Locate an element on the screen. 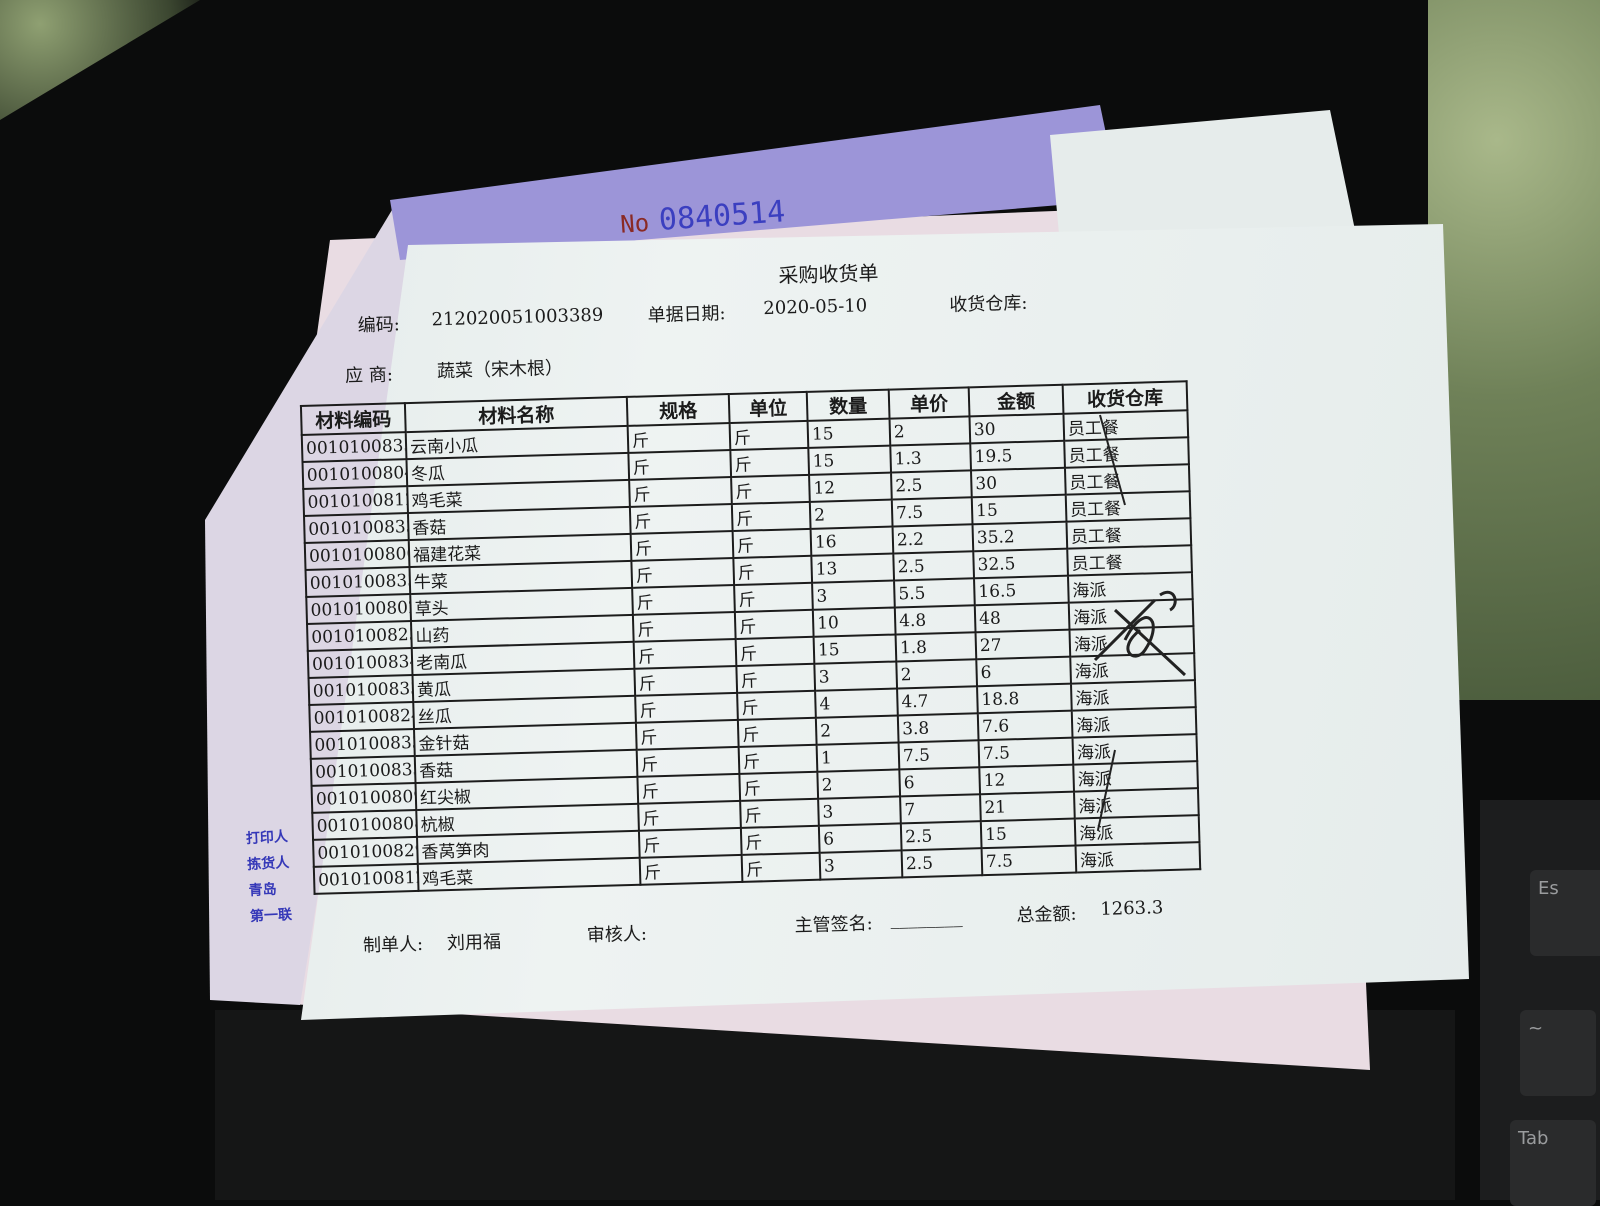  column-header: 单价 is located at coordinates (929, 403).